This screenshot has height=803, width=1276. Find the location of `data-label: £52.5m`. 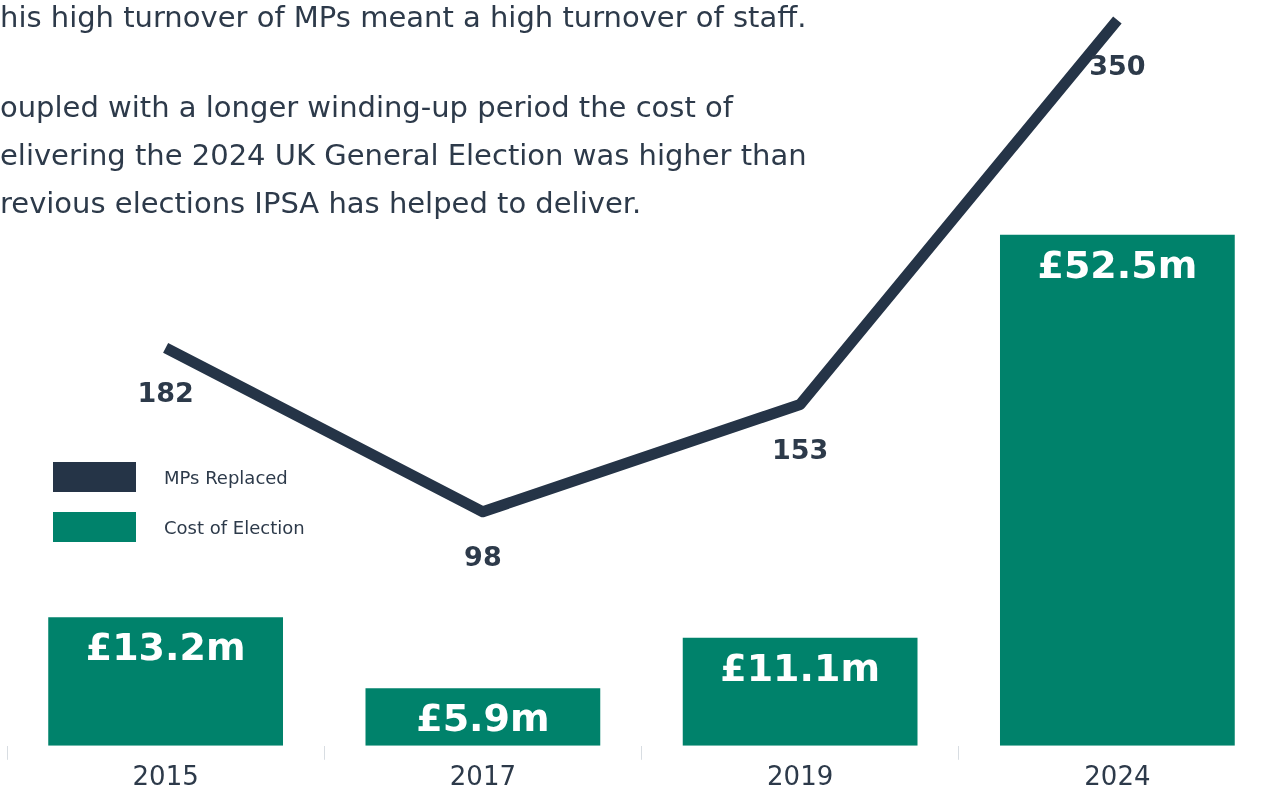

data-label: £52.5m is located at coordinates (1117, 264).